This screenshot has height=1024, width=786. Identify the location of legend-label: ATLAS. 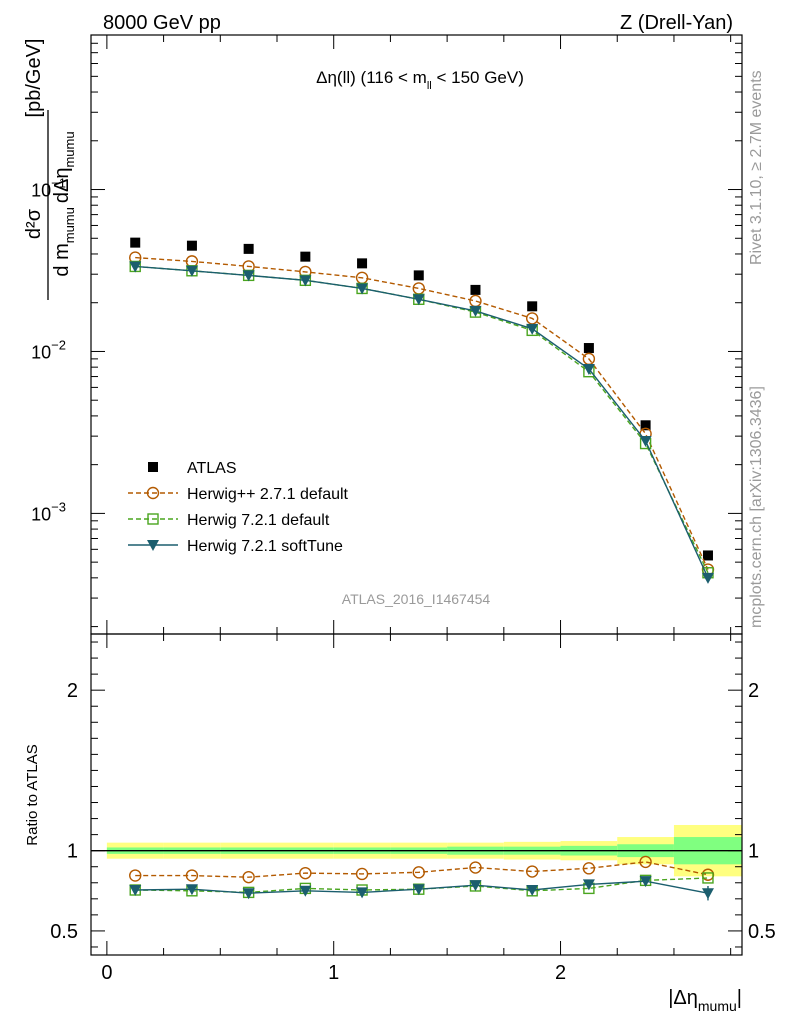
(212, 468).